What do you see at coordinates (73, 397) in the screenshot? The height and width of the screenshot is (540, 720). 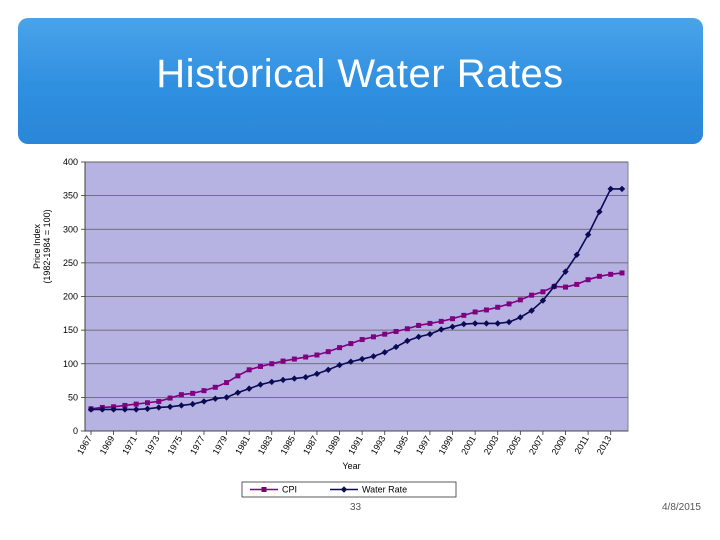 I see `y-tick-label: 50` at bounding box center [73, 397].